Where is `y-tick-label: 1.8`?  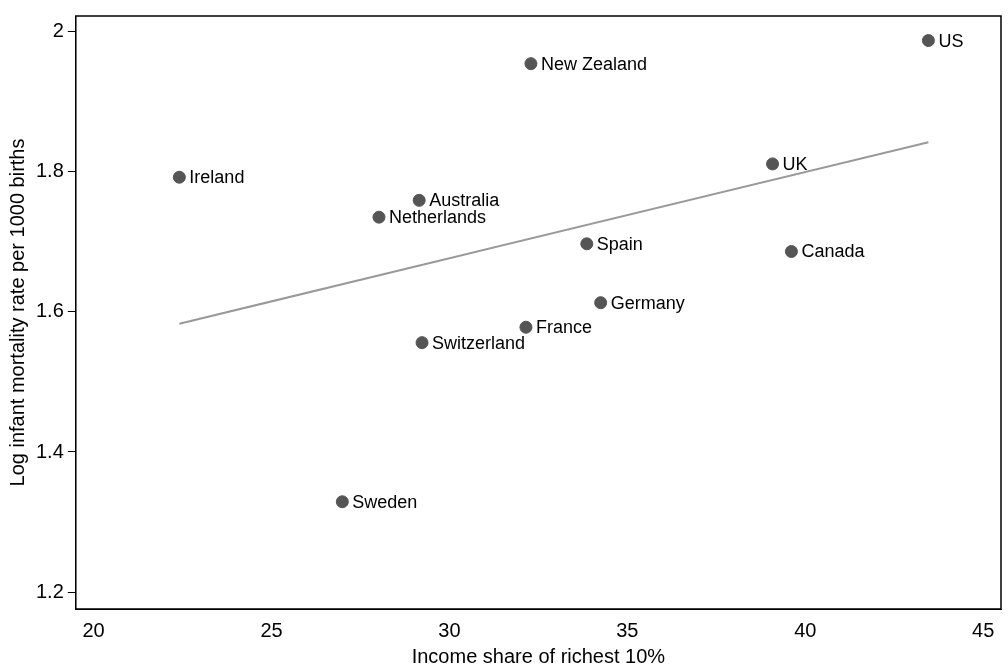
y-tick-label: 1.8 is located at coordinates (49, 170).